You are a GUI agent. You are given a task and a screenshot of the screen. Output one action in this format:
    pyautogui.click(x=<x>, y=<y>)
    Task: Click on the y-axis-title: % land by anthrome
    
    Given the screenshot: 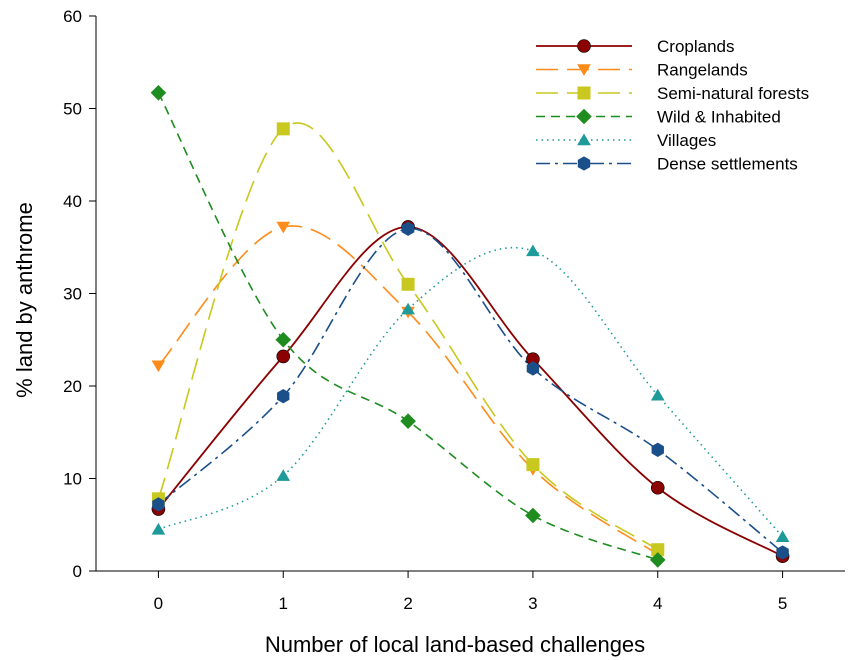 What is the action you would take?
    pyautogui.click(x=24, y=300)
    